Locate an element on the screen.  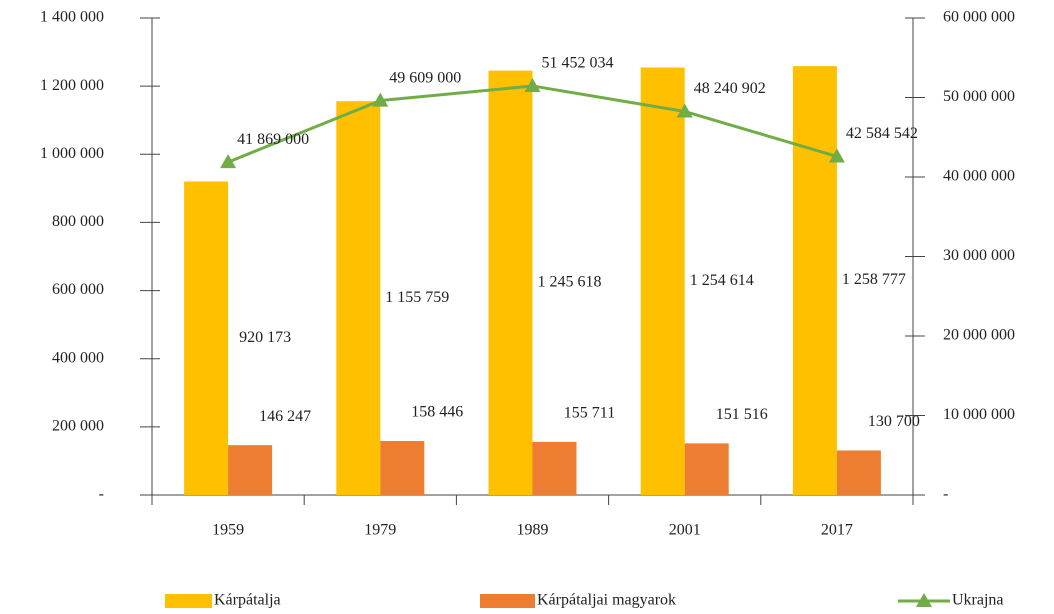
y2-tick-label: 30 000 000 is located at coordinates (979, 255).